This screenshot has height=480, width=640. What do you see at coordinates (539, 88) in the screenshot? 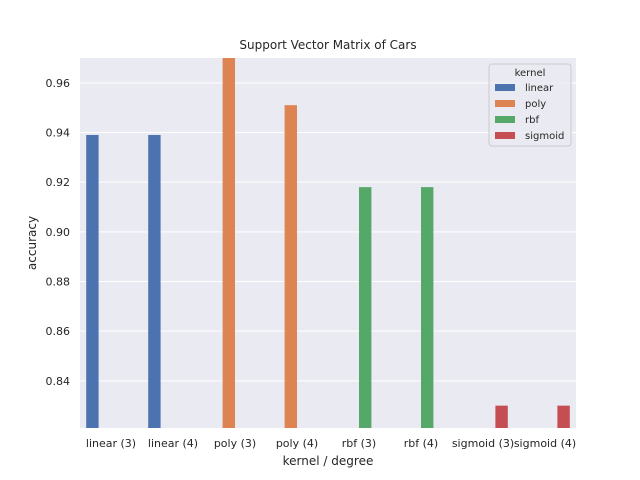
I see `legend-label-linear: linear` at bounding box center [539, 88].